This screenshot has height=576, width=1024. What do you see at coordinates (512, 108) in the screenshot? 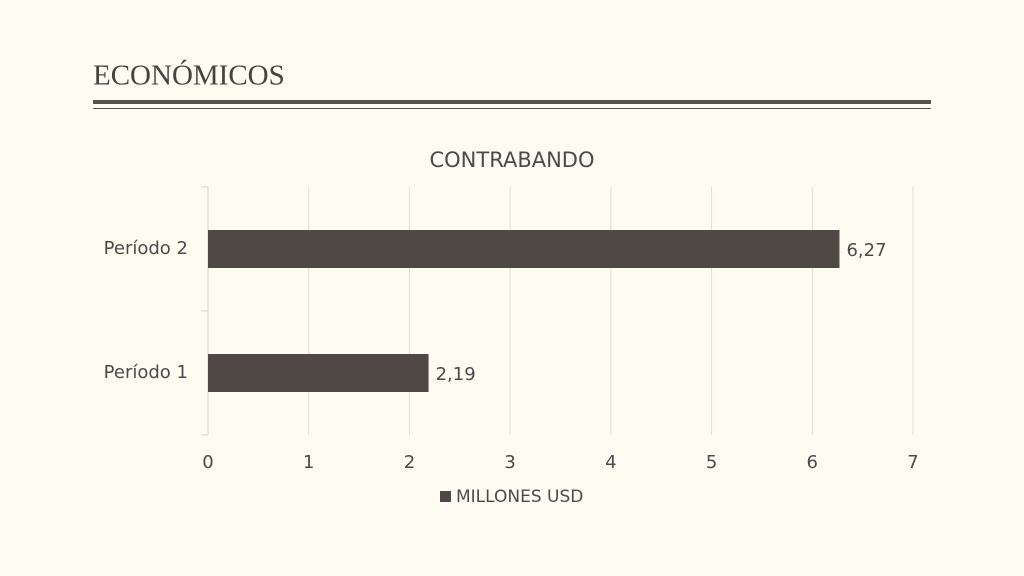
I see `title-rule-thin` at bounding box center [512, 108].